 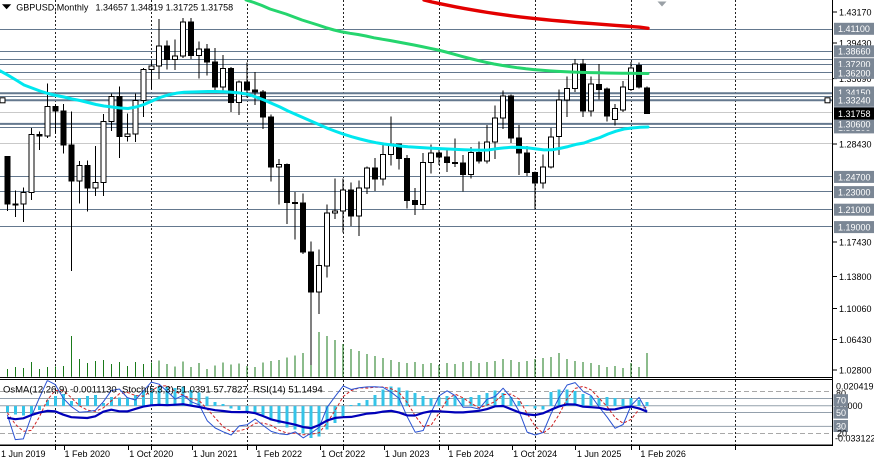 I want to click on svg-text: 1 Oct 2024, so click(x=535, y=454).